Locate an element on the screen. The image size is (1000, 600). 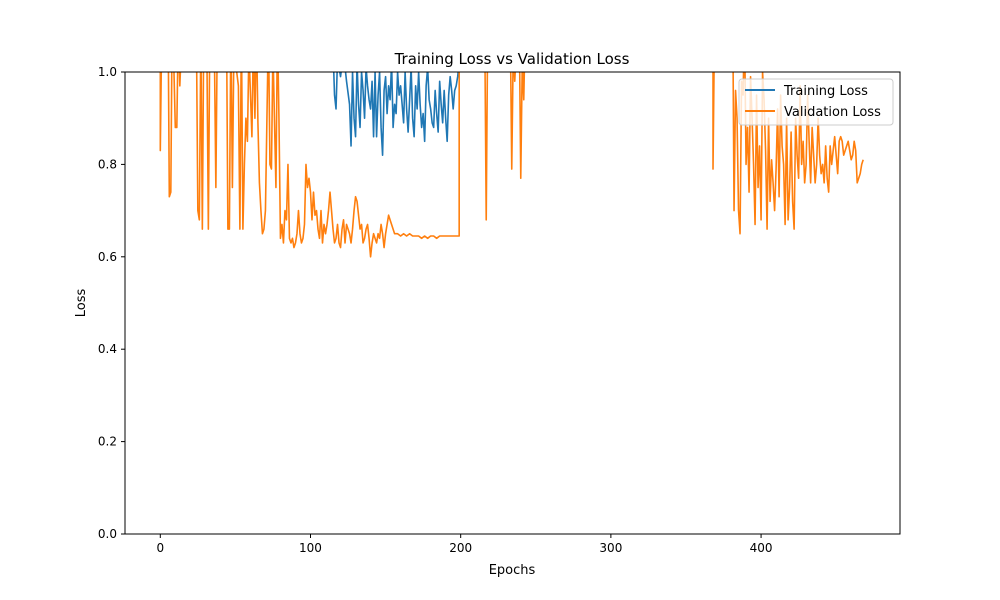
legend-label-training: Training Loss is located at coordinates (825, 91).